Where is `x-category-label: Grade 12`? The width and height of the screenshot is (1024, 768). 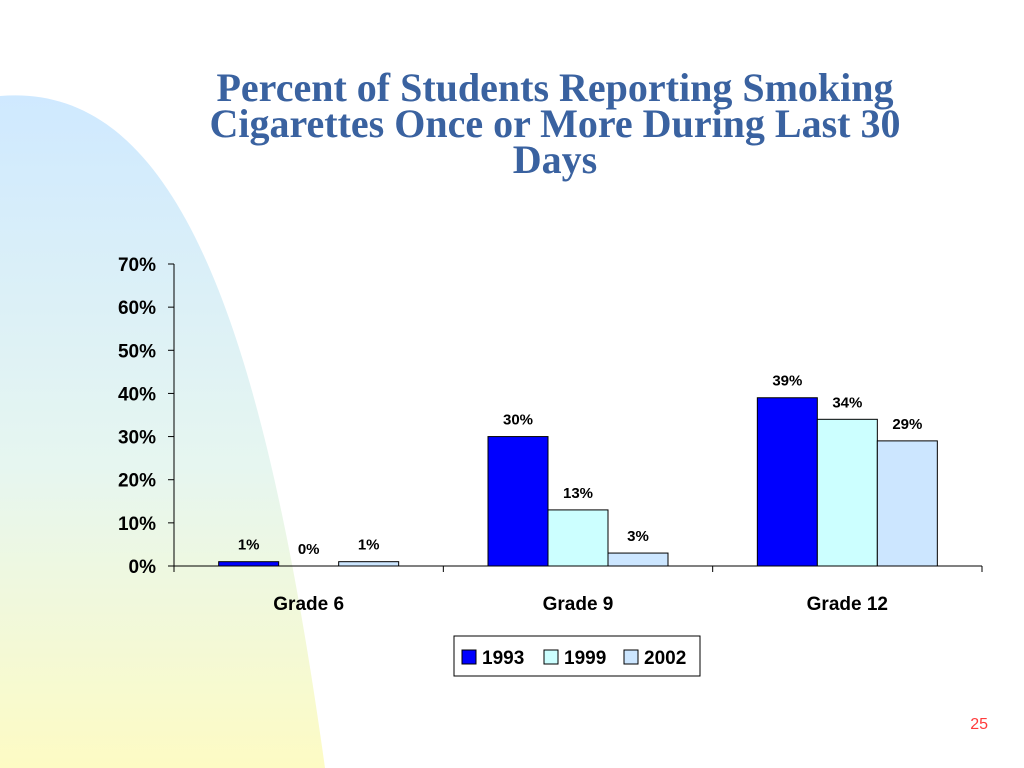 x-category-label: Grade 12 is located at coordinates (847, 604).